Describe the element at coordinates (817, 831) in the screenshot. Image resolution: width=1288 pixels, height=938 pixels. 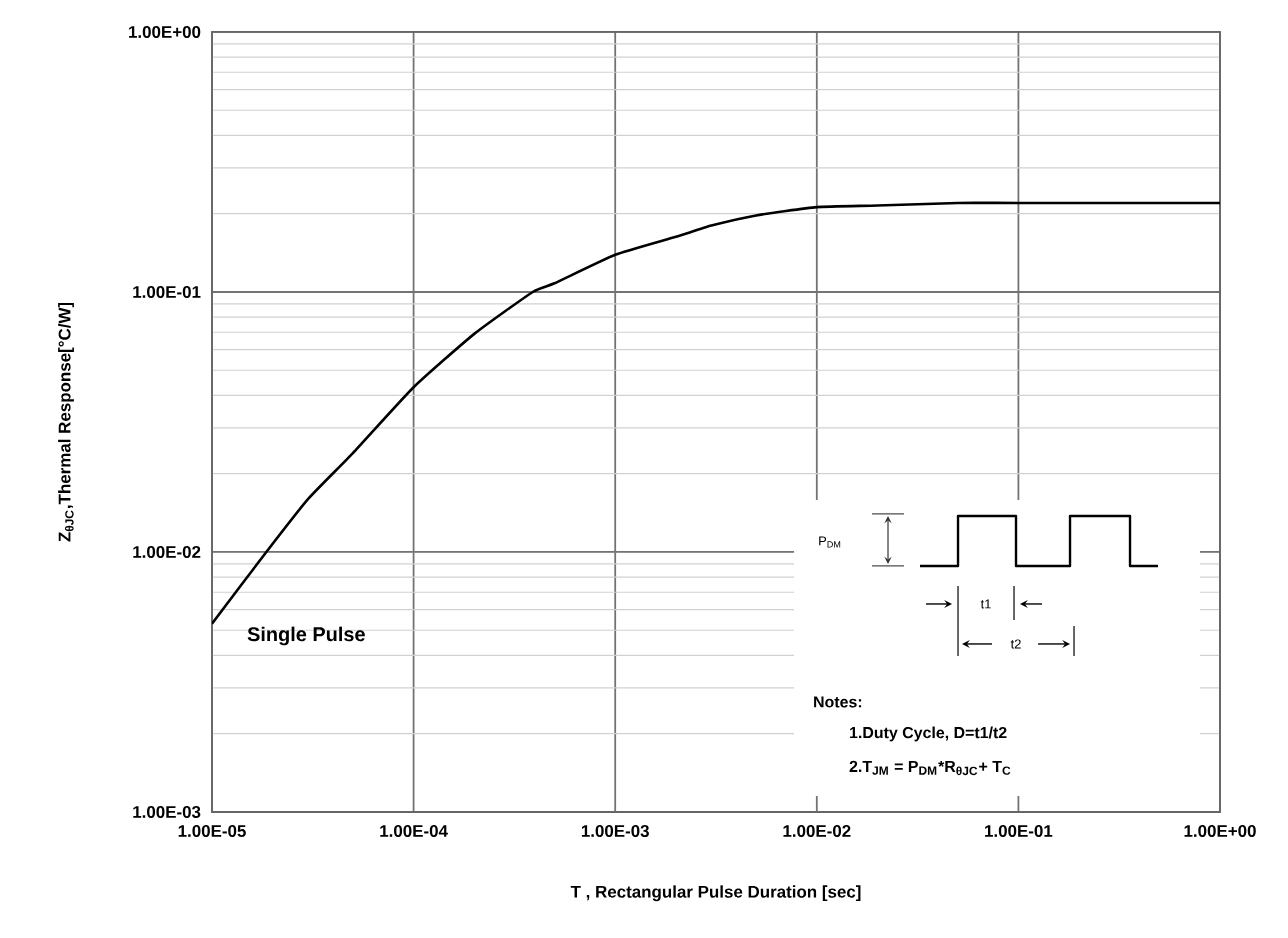
I see `x-tick-label: 1.00E-02` at that location.